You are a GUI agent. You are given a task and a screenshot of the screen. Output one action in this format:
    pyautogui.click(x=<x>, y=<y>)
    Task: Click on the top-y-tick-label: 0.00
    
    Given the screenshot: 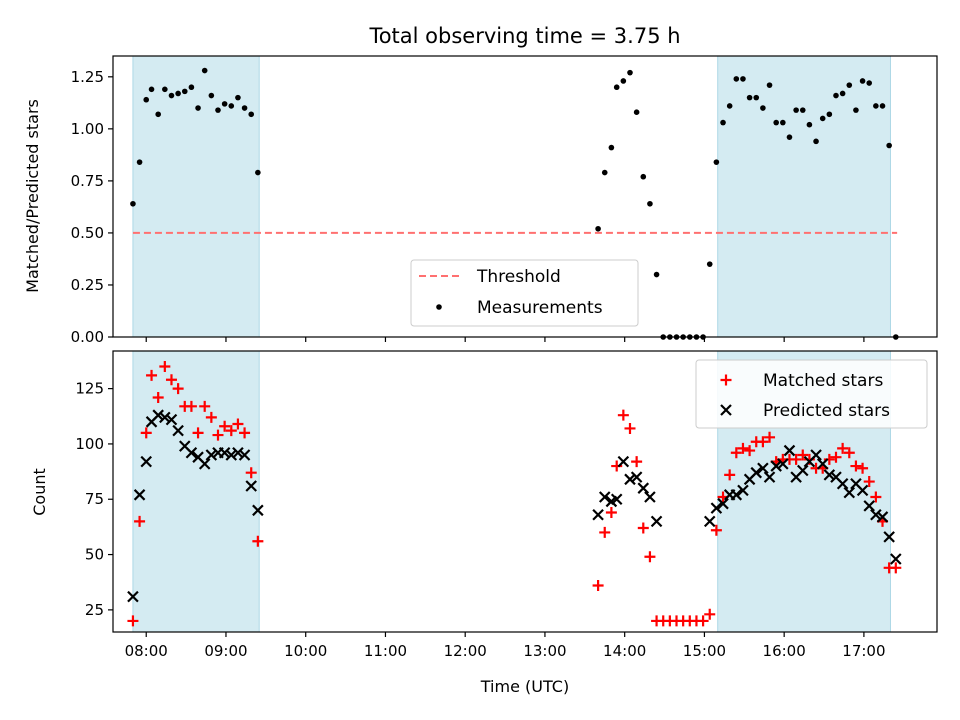 What is the action you would take?
    pyautogui.click(x=87, y=337)
    